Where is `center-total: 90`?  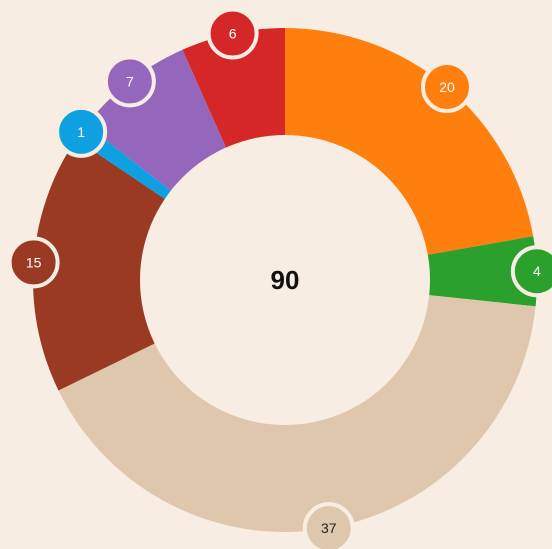 center-total: 90 is located at coordinates (285, 280).